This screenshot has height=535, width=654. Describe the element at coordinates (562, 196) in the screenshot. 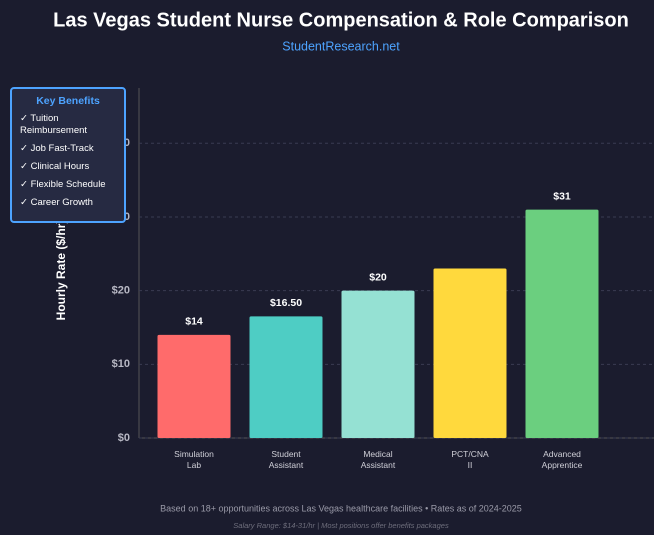

I see `value-label: $31` at that location.